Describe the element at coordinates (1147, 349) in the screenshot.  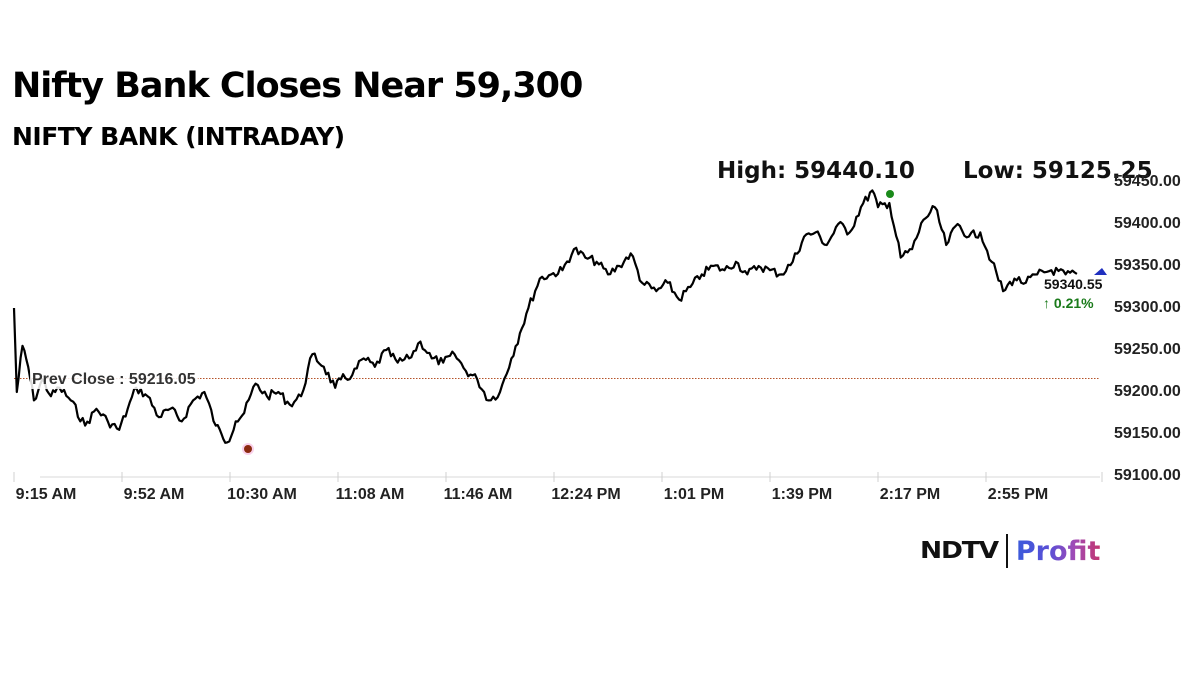
I see `y-tick-label: 59250.00` at that location.